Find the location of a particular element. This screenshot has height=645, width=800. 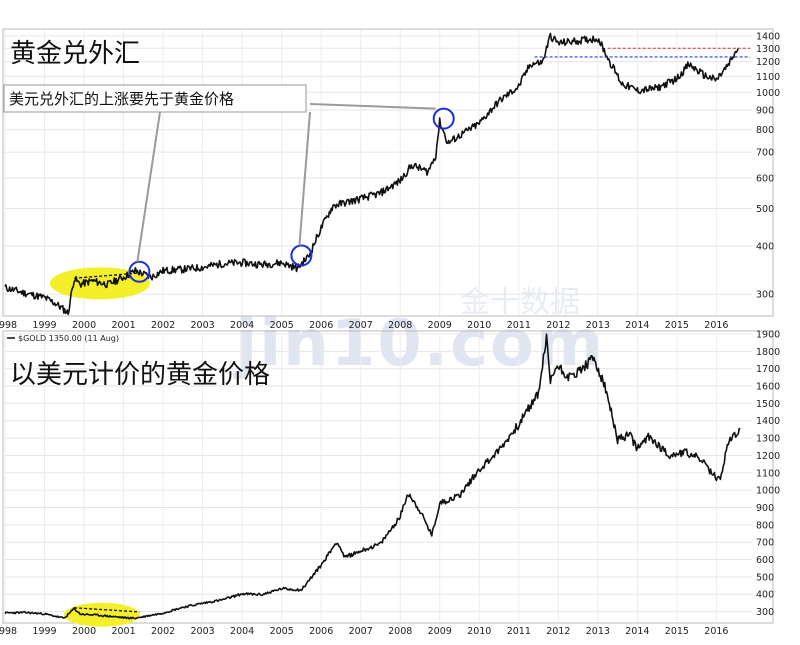

watermark-cn: 金十数据 is located at coordinates (520, 302).